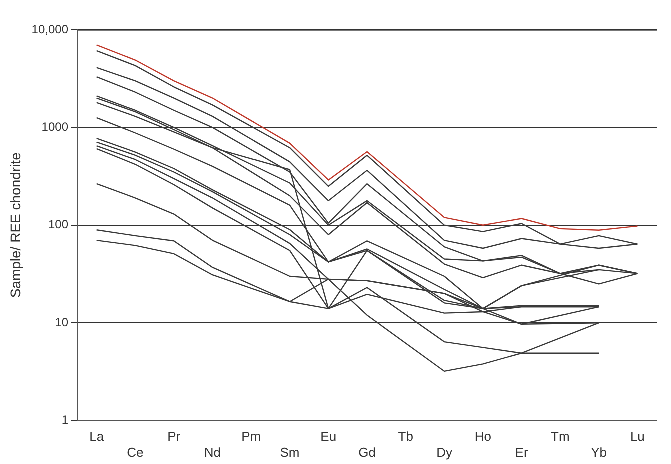  What do you see at coordinates (50, 29) in the screenshot?
I see `y-tick-label: 10,000` at bounding box center [50, 29].